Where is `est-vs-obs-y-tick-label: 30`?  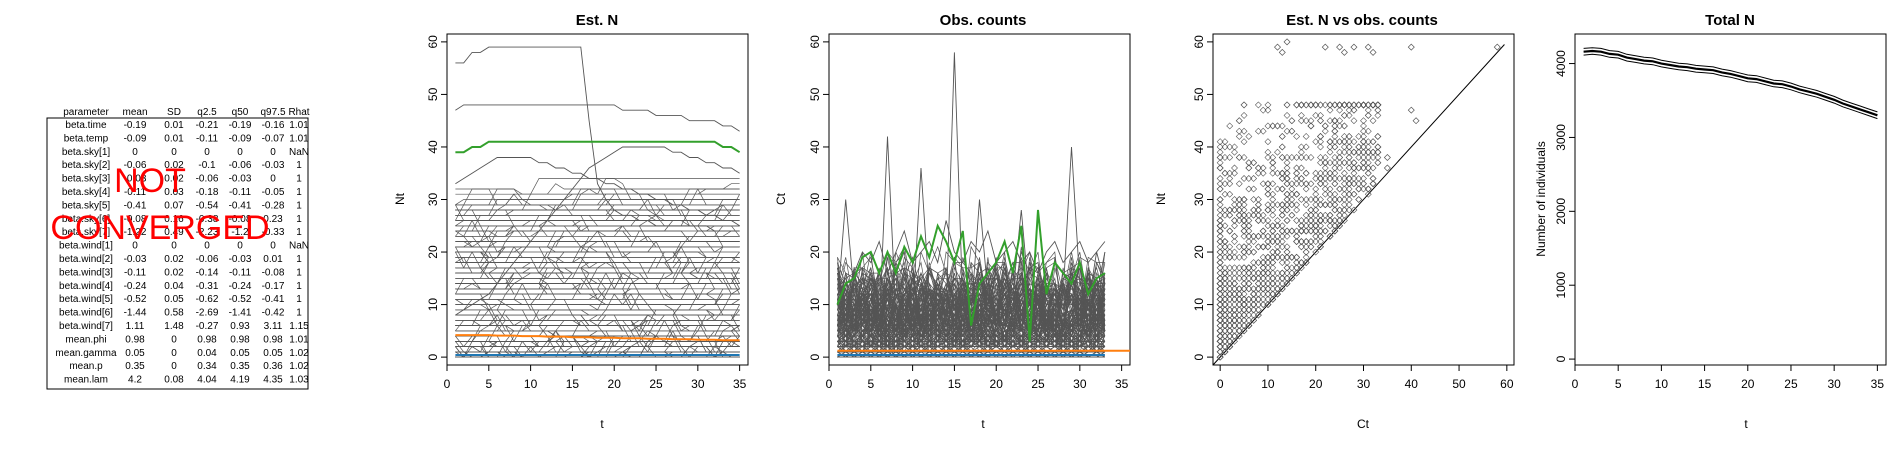
est-vs-obs-y-tick-label: 30 is located at coordinates (1199, 200).